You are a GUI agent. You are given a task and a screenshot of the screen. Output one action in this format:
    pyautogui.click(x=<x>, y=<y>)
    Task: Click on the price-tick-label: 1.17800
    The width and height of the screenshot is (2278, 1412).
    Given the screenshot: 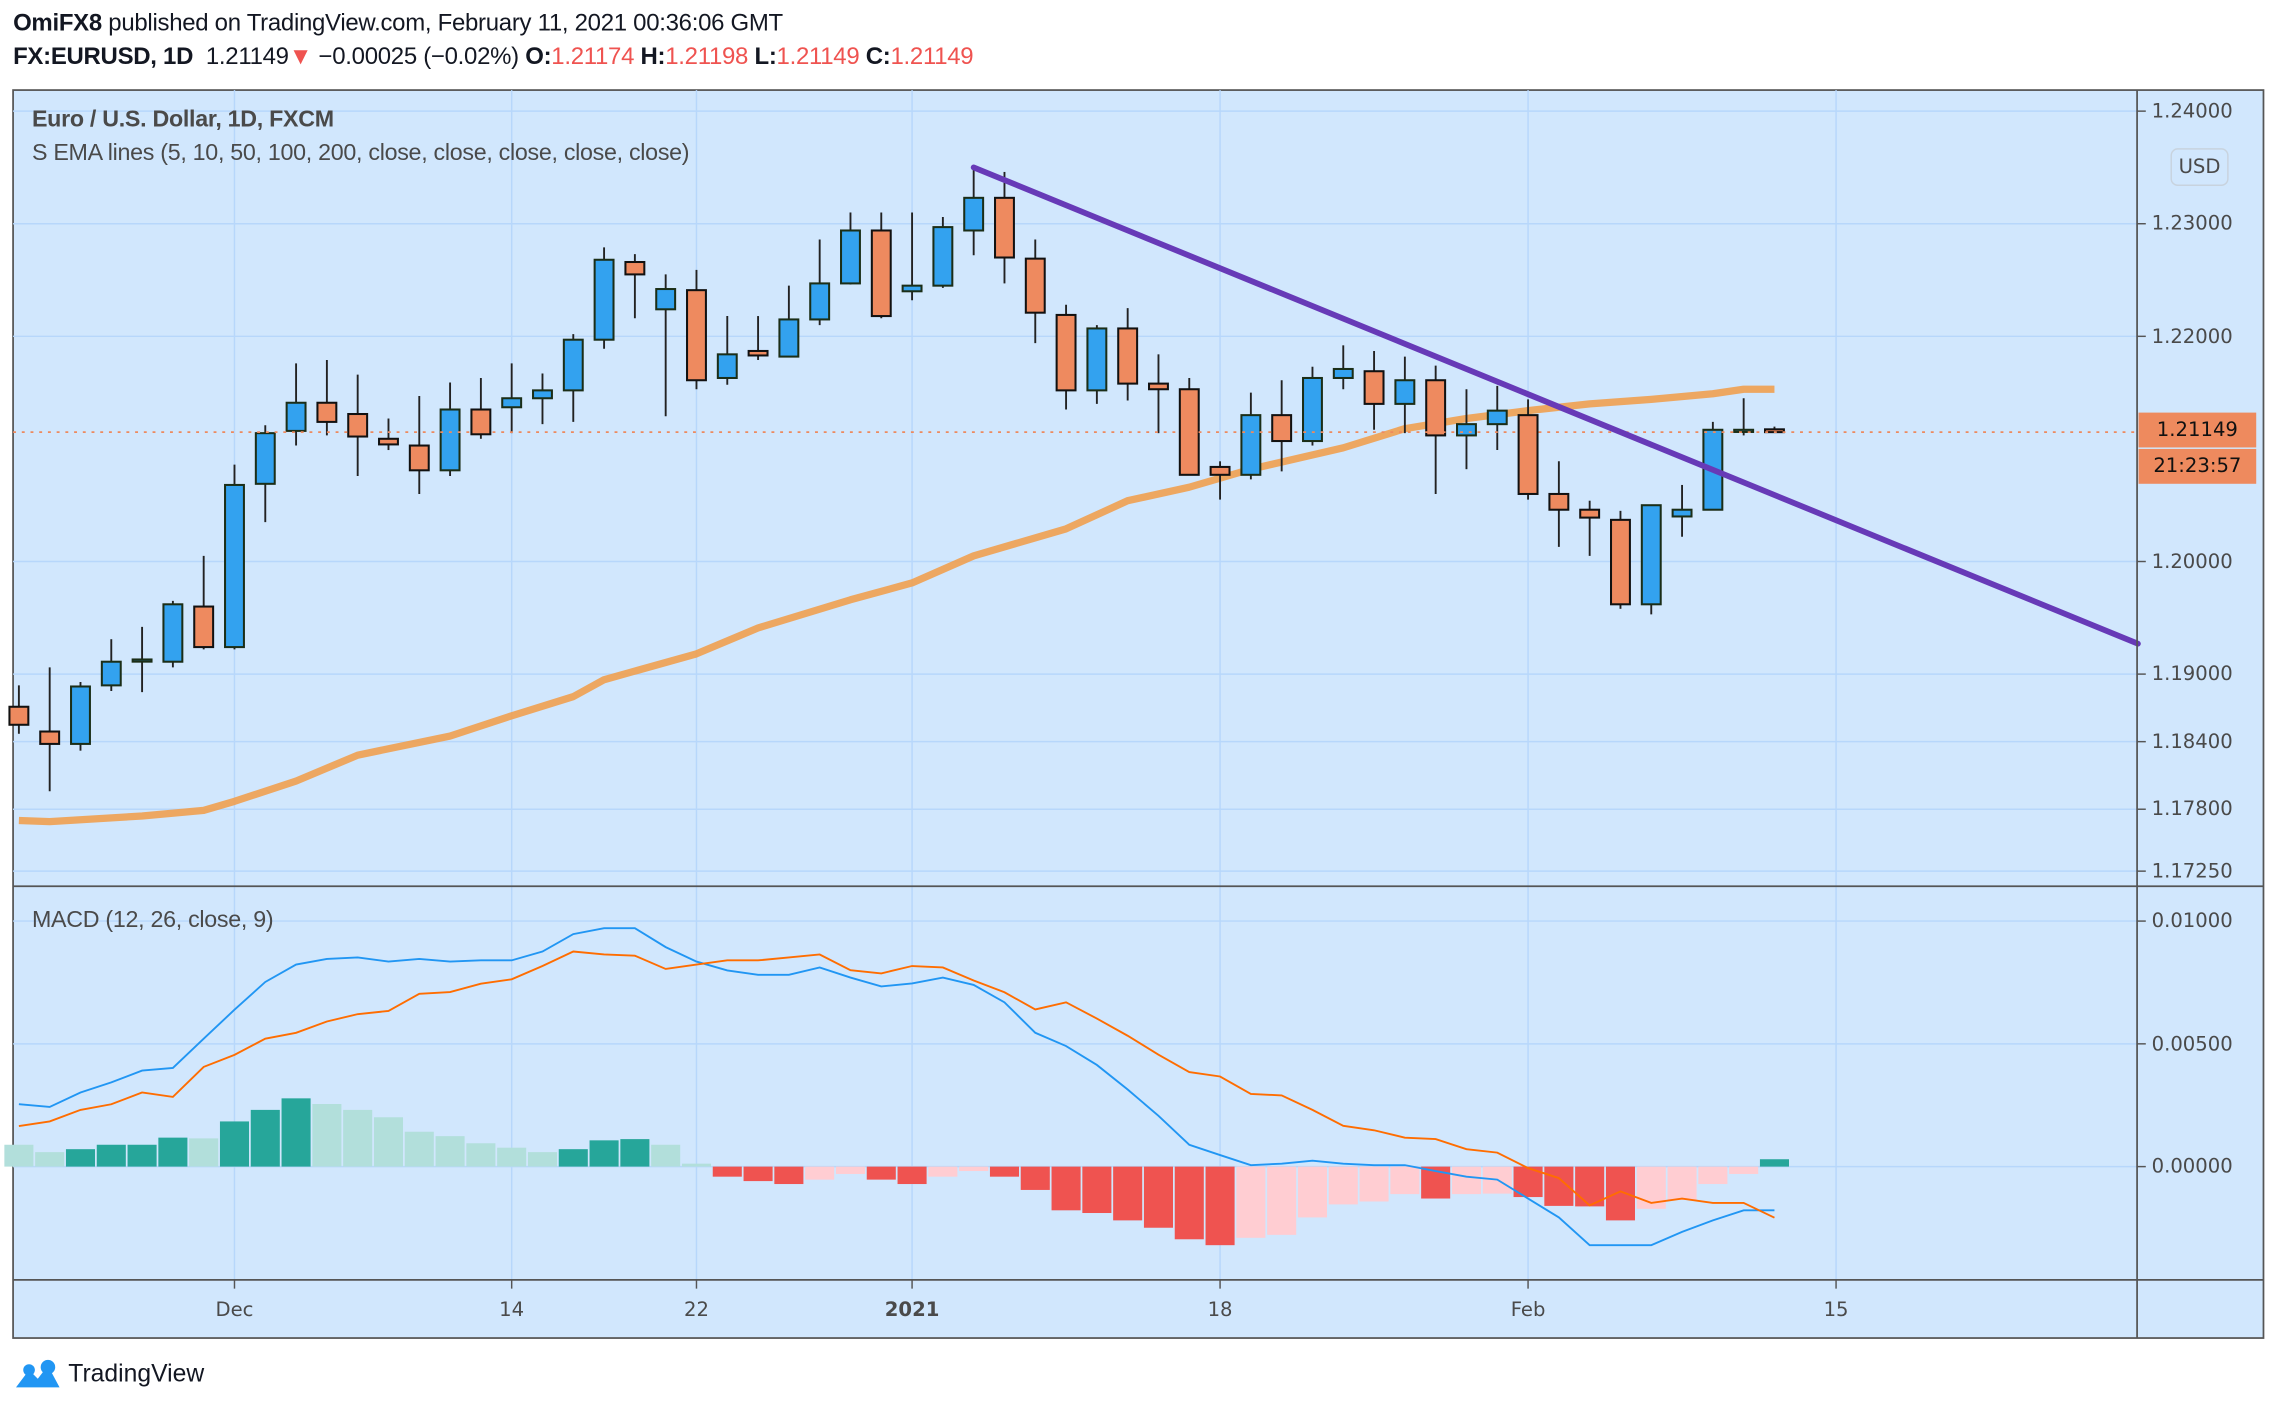 What is the action you would take?
    pyautogui.click(x=2192, y=809)
    